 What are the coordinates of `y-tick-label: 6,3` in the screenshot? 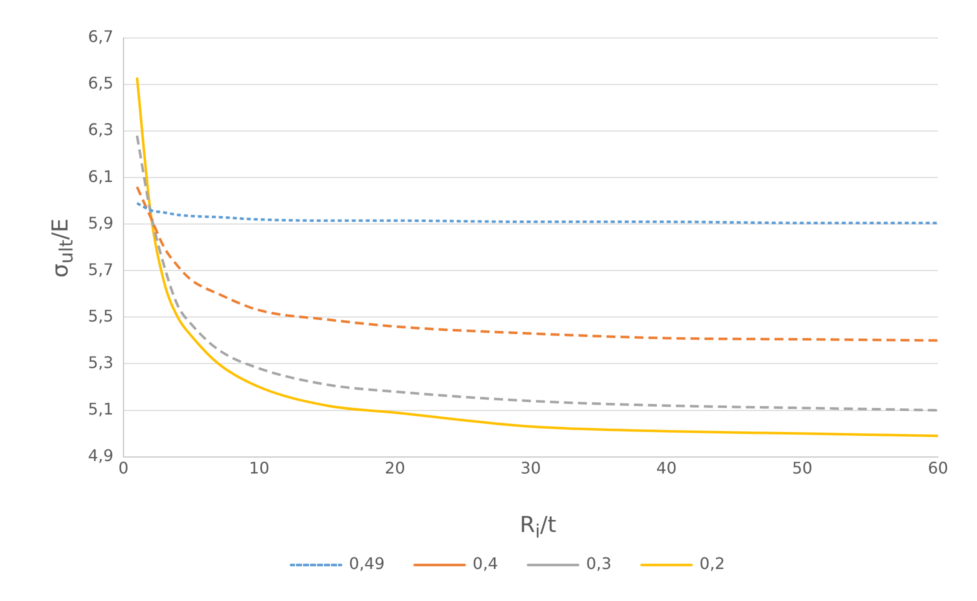 It's located at (101, 130).